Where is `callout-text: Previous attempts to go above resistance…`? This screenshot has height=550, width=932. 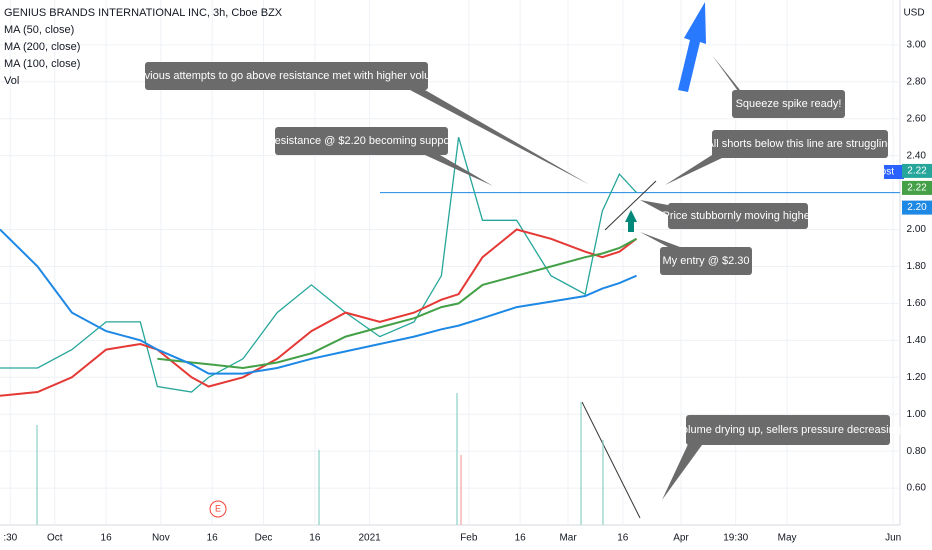 callout-text: Previous attempts to go above resistance… is located at coordinates (287, 76).